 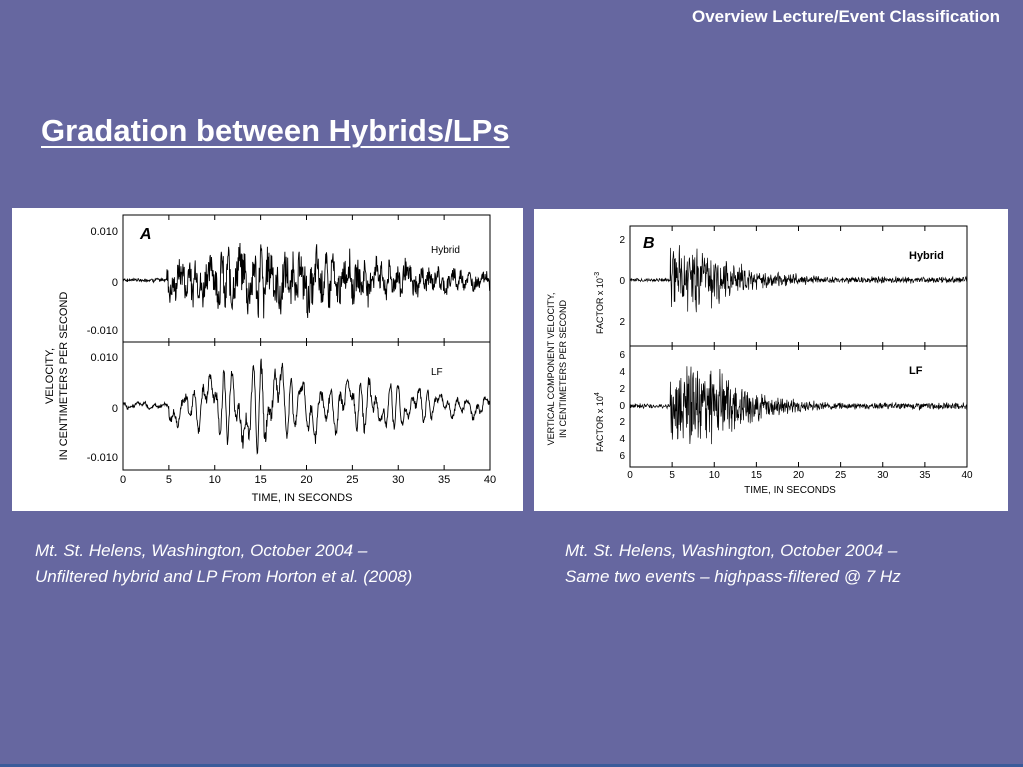 I want to click on b-bottom-ytick-4: 2, so click(x=622, y=422).